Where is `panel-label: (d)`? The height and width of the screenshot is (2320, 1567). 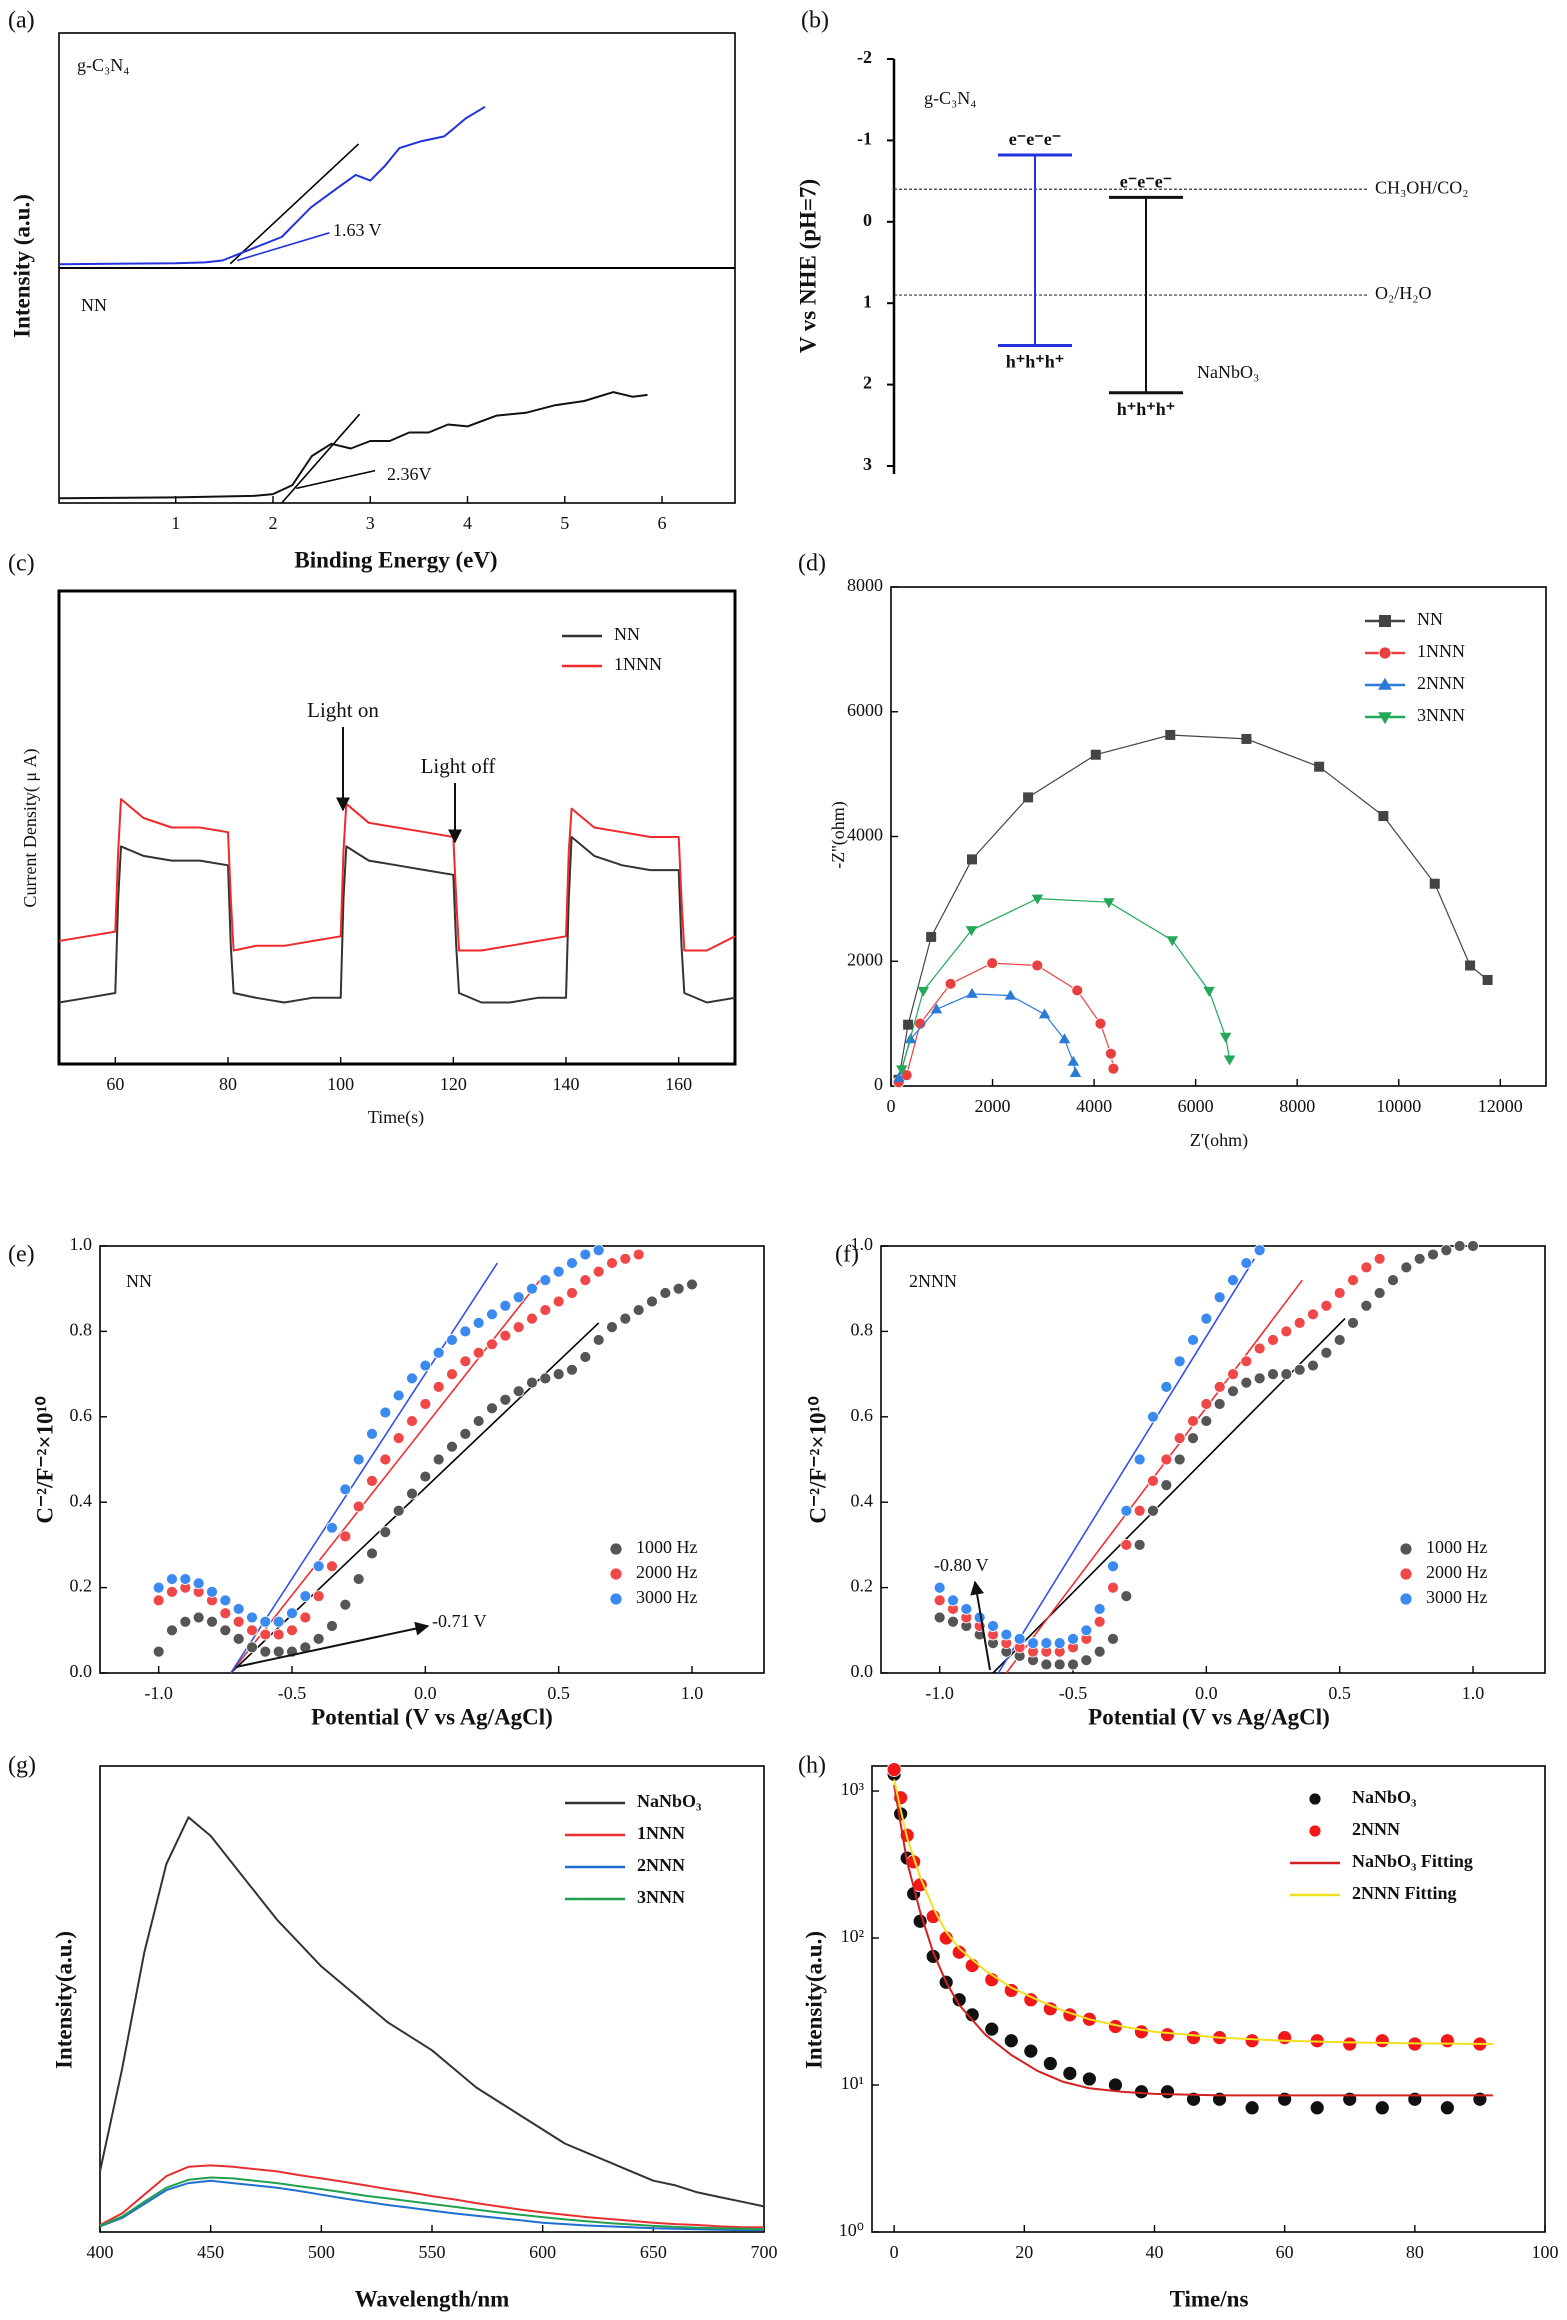
panel-label: (d) is located at coordinates (812, 564).